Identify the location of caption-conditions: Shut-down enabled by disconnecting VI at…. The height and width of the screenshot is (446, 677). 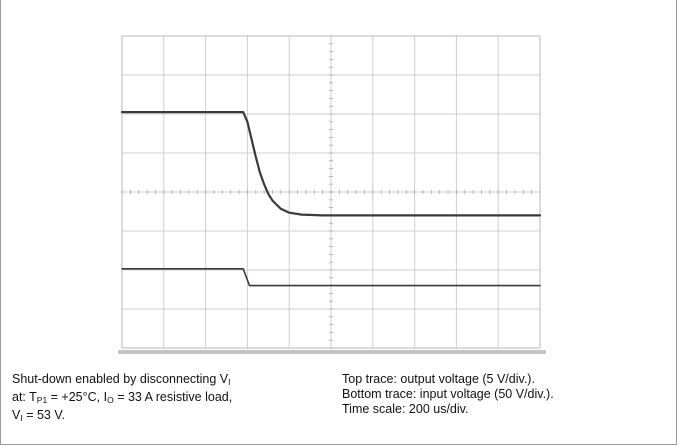
(177, 399).